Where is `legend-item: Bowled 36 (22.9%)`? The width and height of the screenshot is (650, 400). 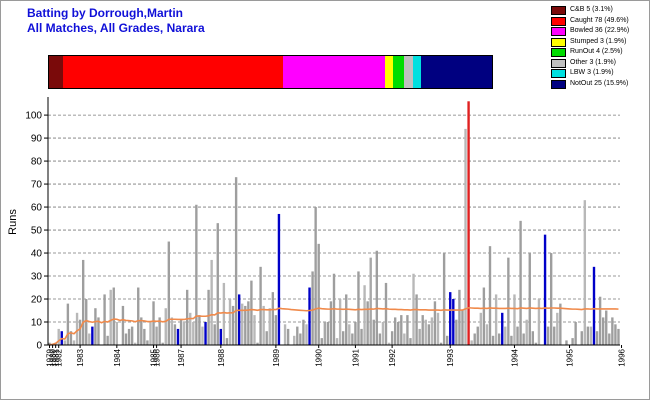
legend-item: Bowled 36 (22.9%) is located at coordinates (600, 31).